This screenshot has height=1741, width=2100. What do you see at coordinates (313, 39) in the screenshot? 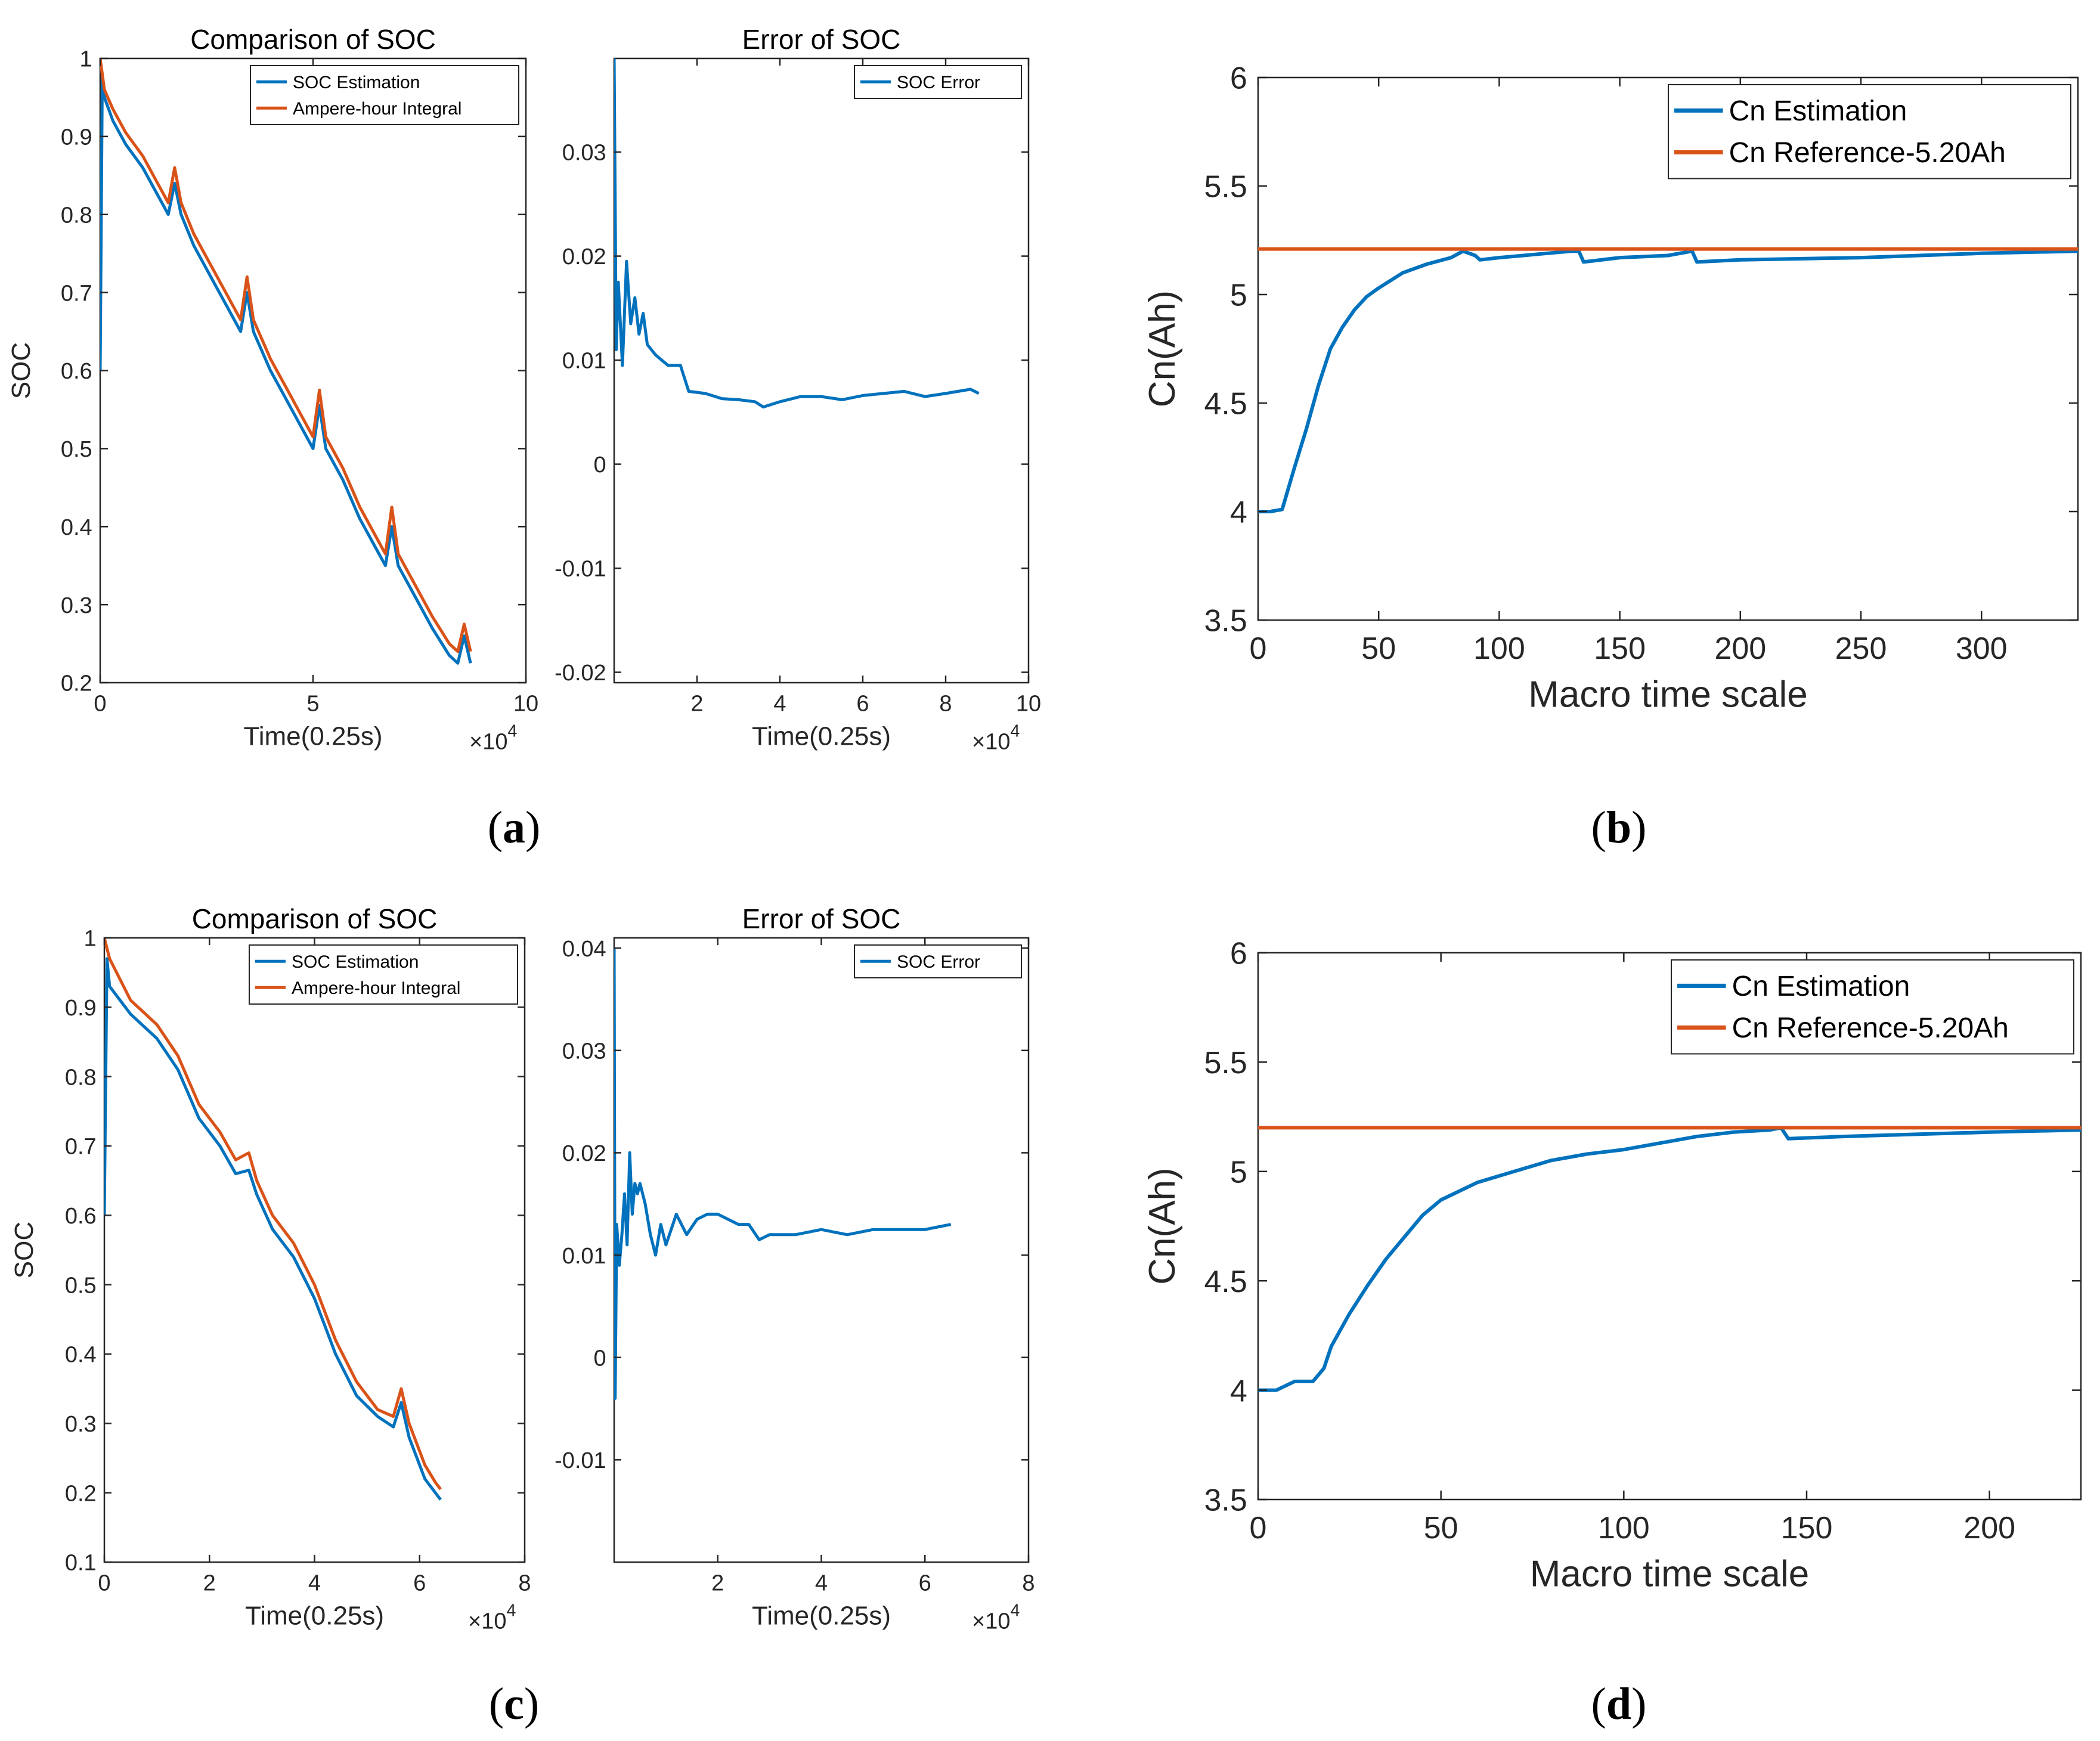
I see `chart-title: Comparison of SOC` at bounding box center [313, 39].